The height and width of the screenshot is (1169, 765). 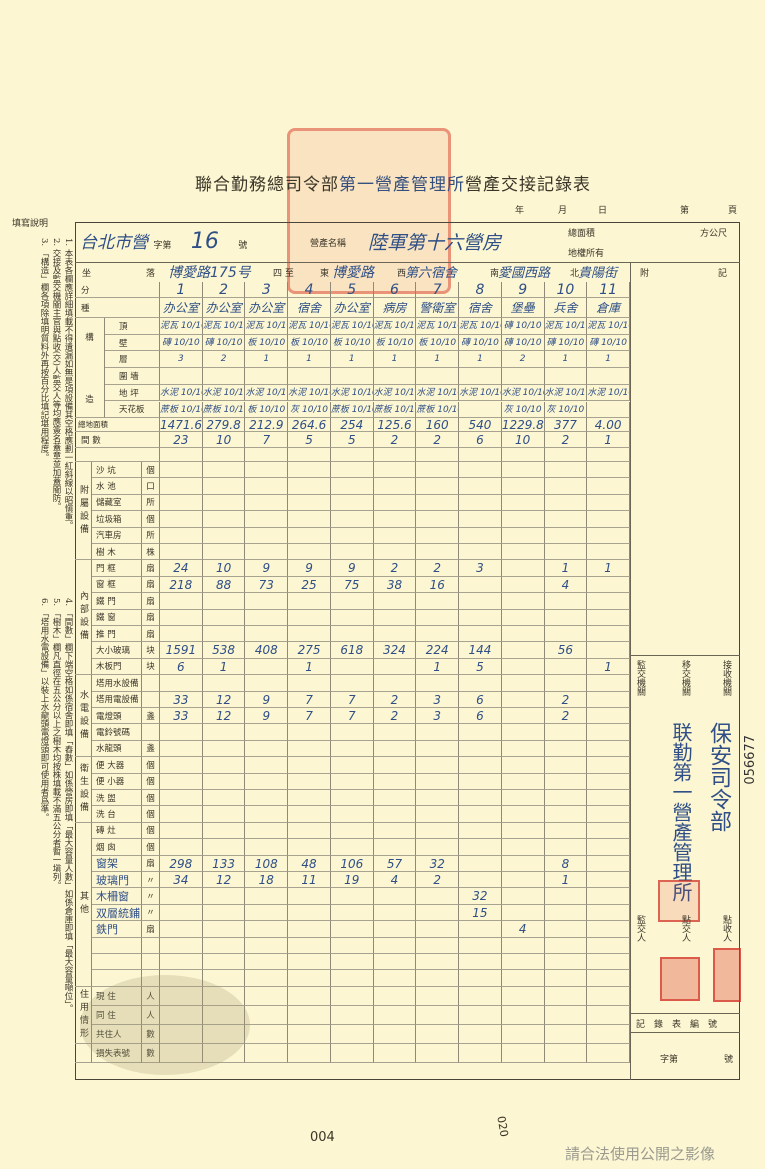 I want to click on value-cell: 2, so click(x=566, y=716).